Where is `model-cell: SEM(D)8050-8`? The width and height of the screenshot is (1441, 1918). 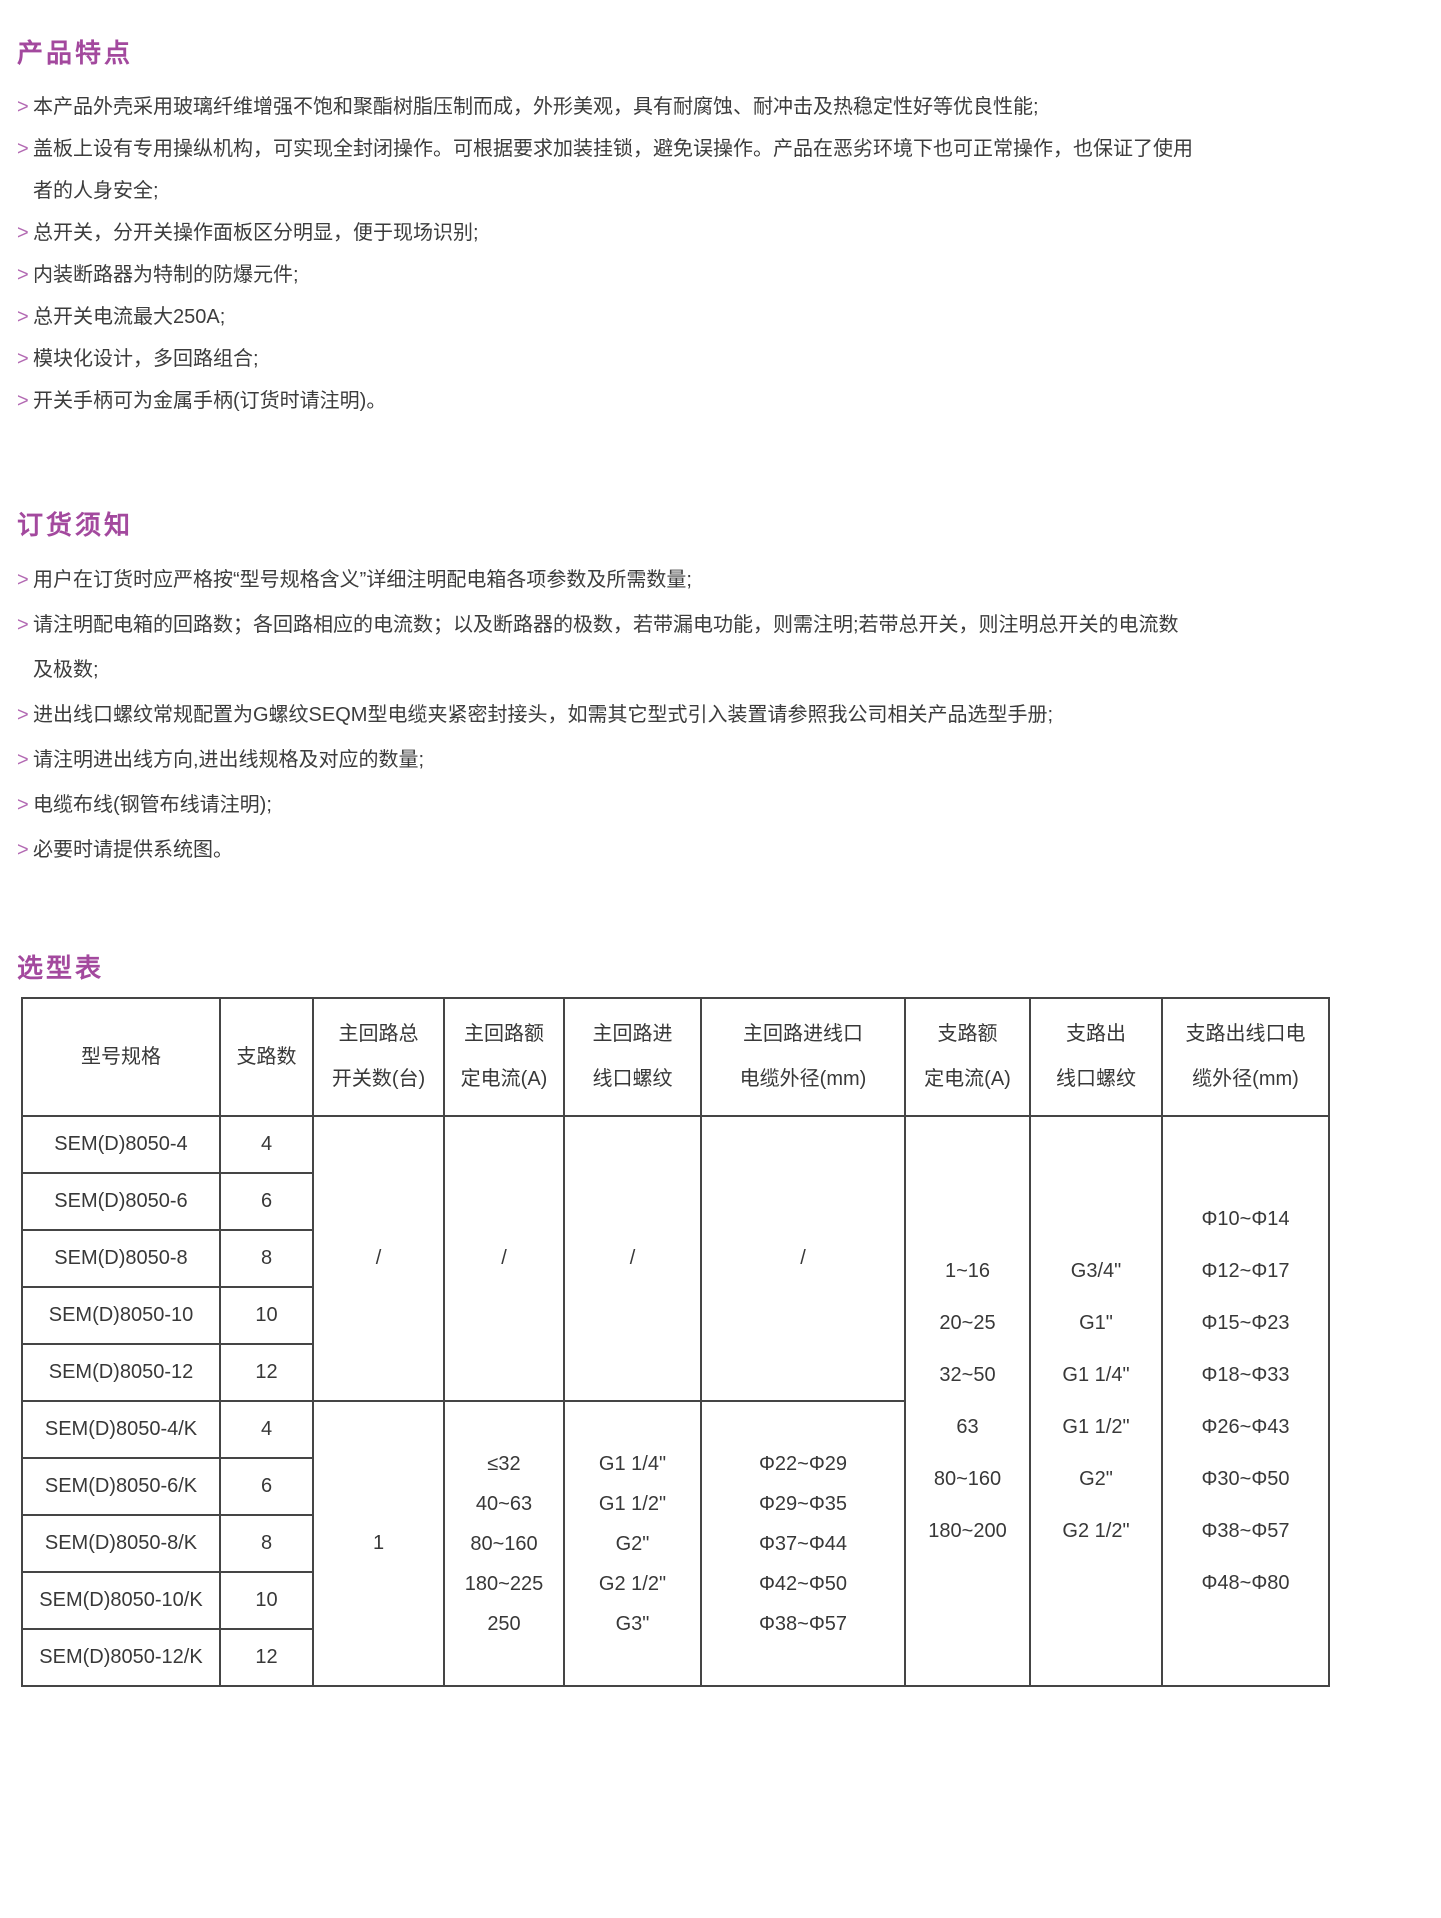 model-cell: SEM(D)8050-8 is located at coordinates (121, 1258).